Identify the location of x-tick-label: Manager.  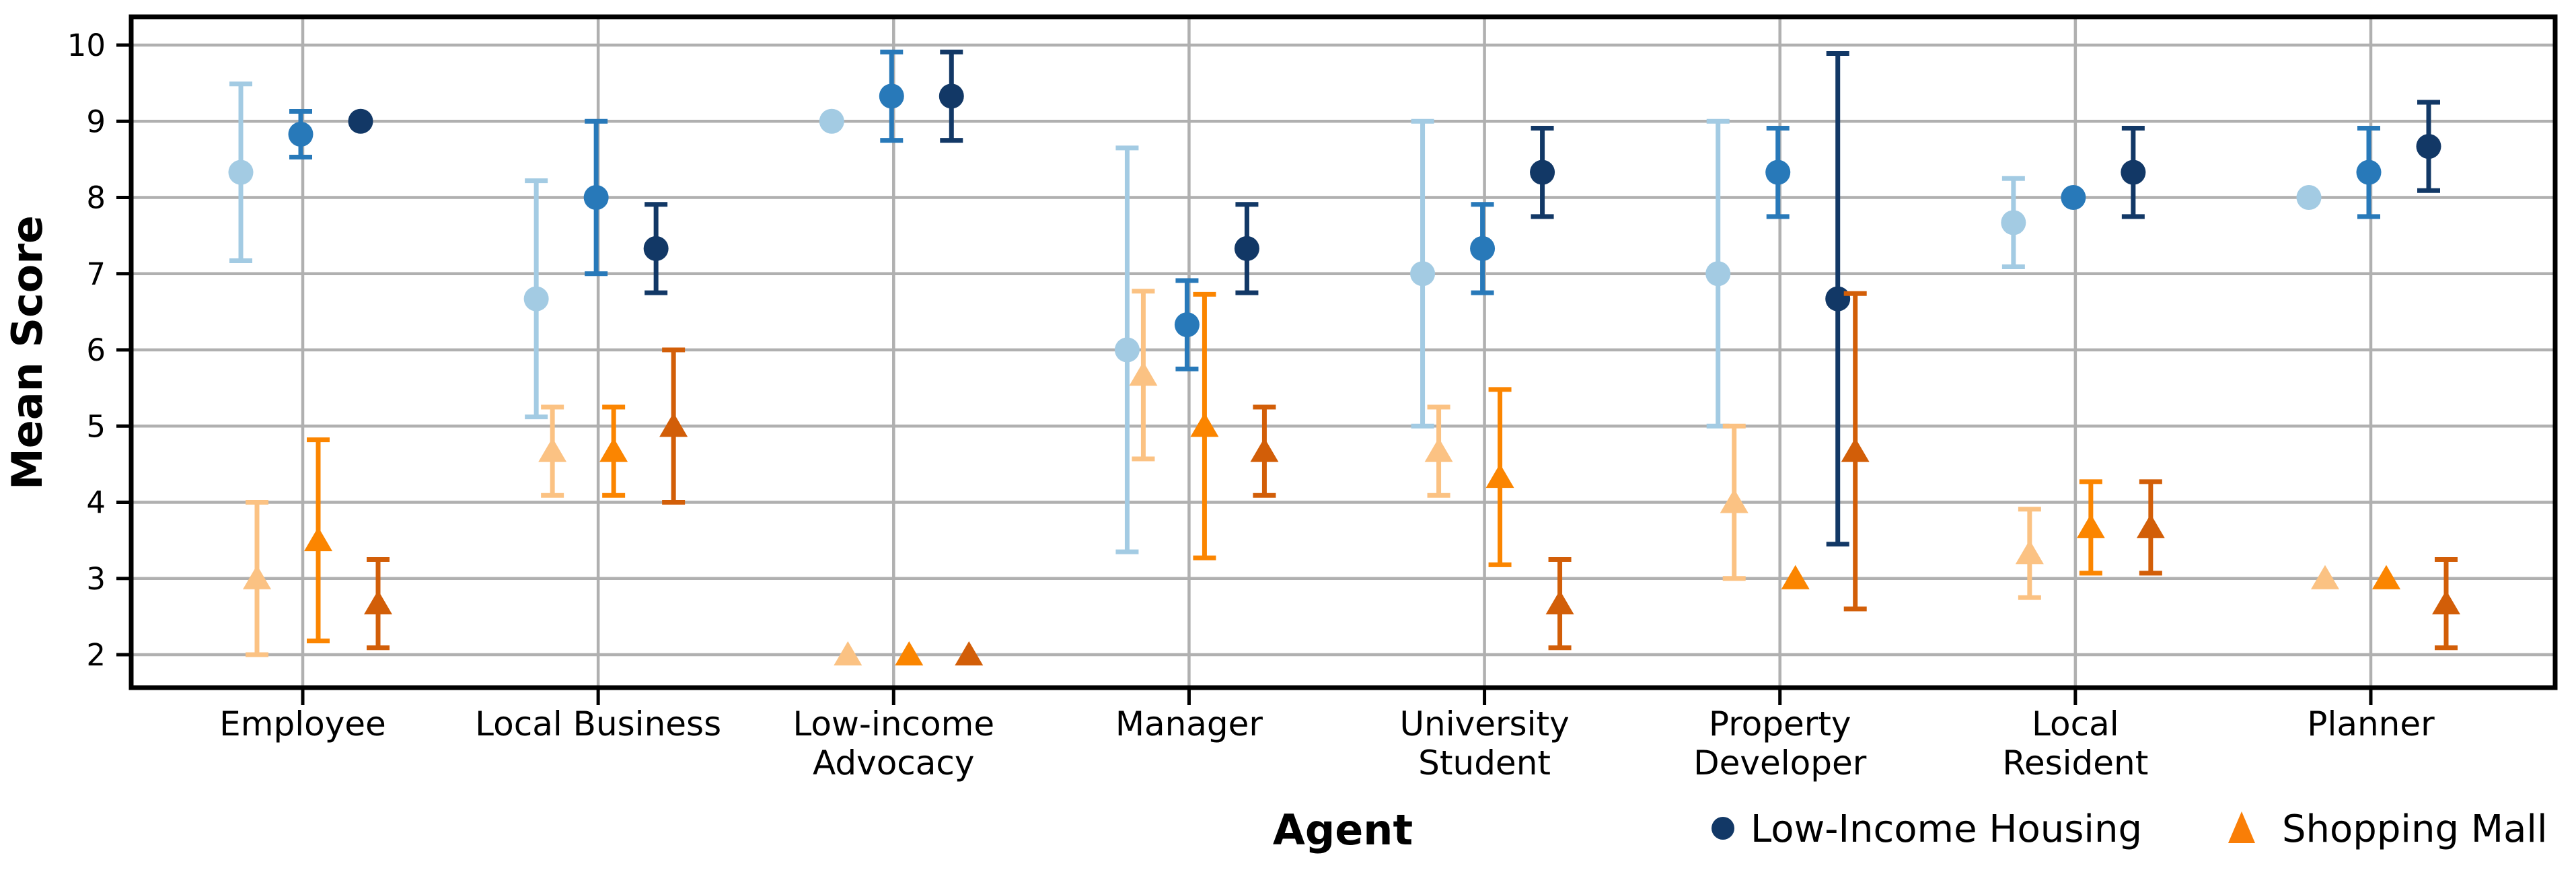
(1189, 723).